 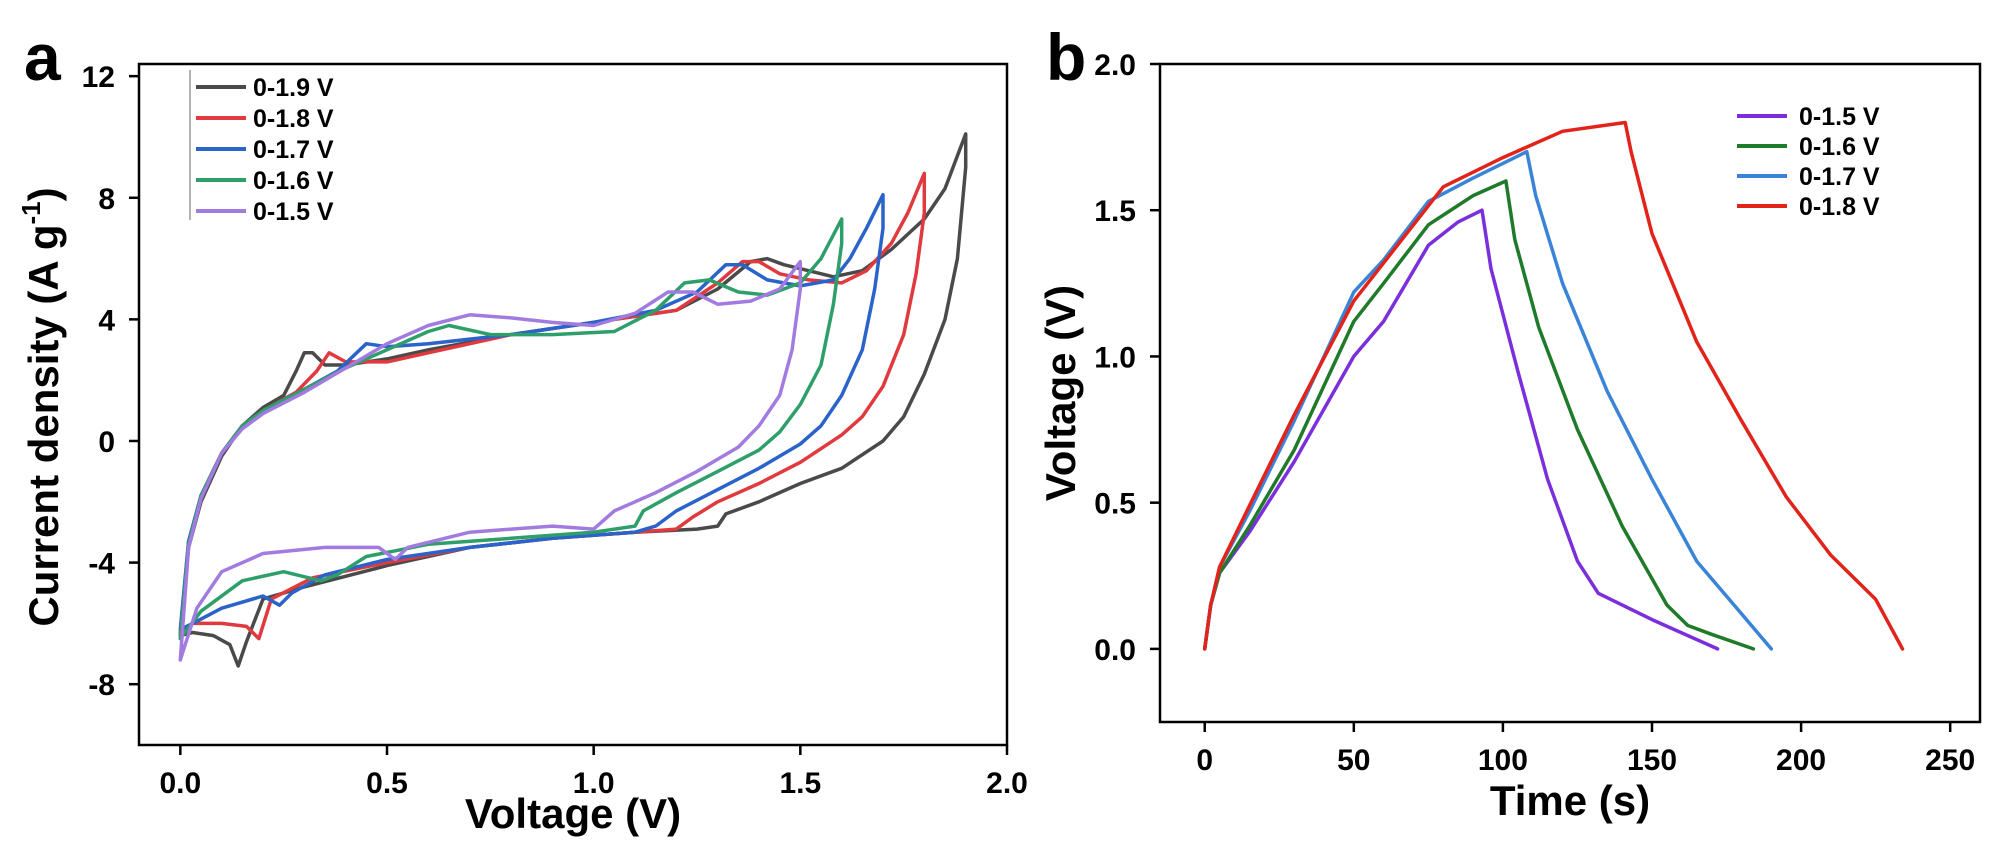 What do you see at coordinates (43, 425) in the screenshot?
I see `panel-a-y-axis-title-main: Current density (A g` at bounding box center [43, 425].